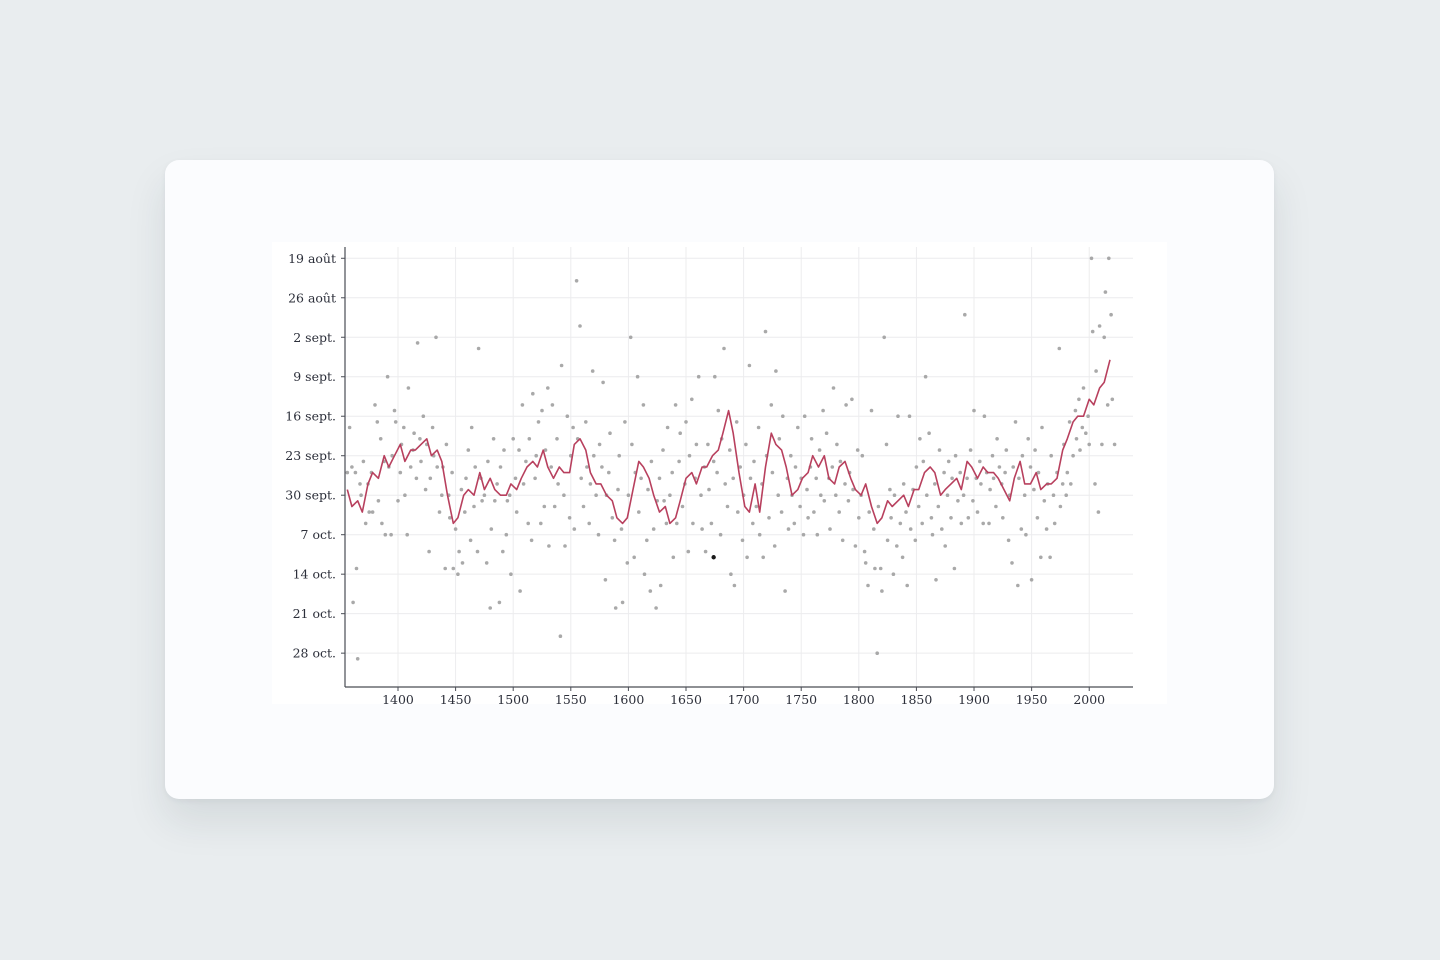 This screenshot has width=1440, height=960. What do you see at coordinates (314, 376) in the screenshot?
I see `y-tick-label: 9 sept.` at bounding box center [314, 376].